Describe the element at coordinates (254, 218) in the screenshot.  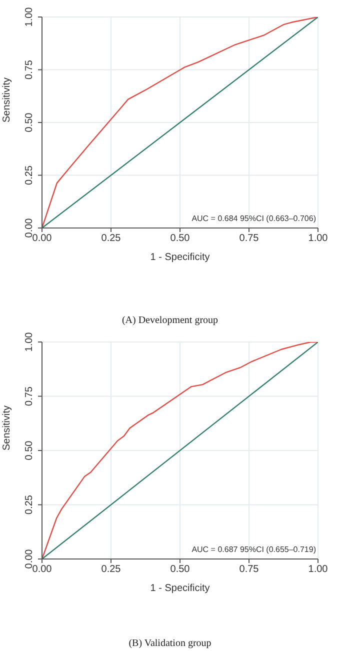
I see `annotation: AUC = 0.684 95%CI (0.663–0.706)` at that location.